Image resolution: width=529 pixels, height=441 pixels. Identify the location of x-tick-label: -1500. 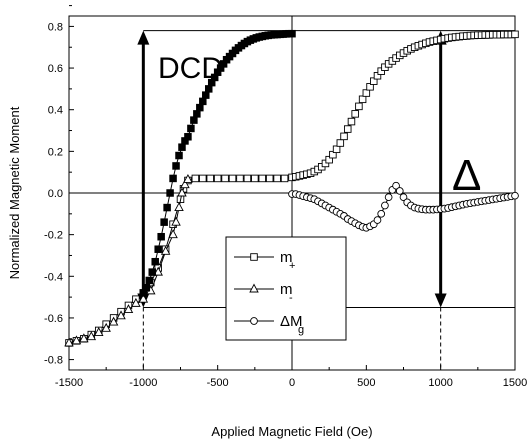
(69, 383).